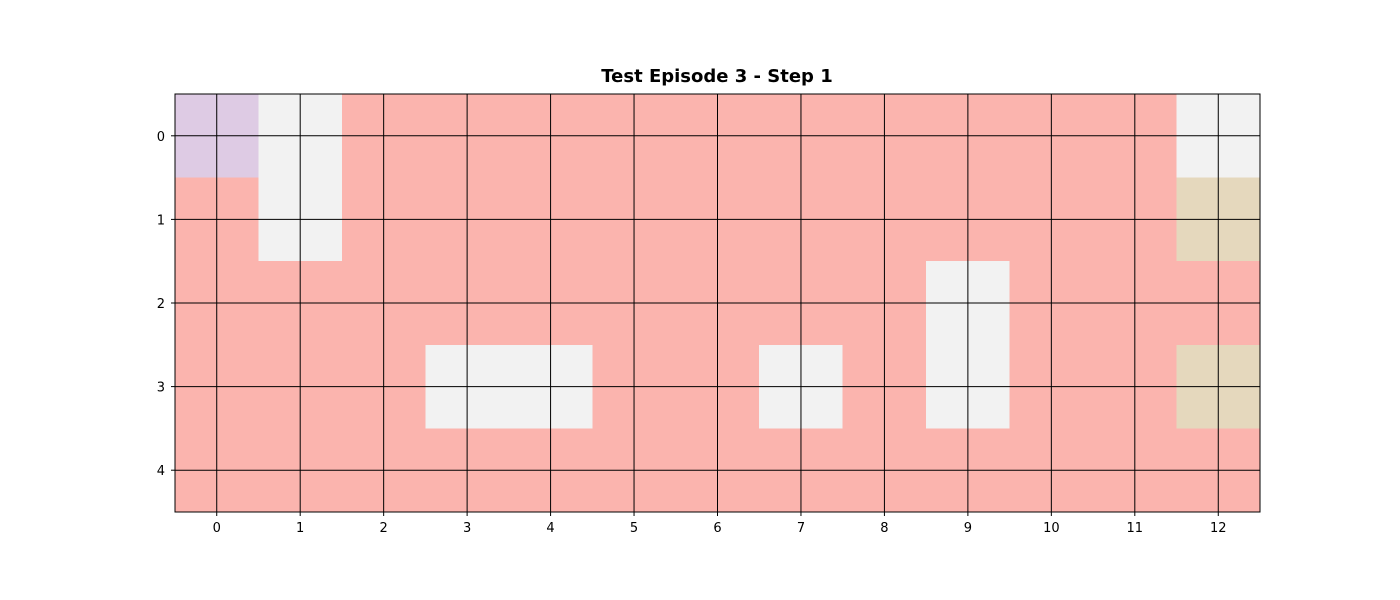  What do you see at coordinates (161, 220) in the screenshot?
I see `y-tick-label-1: 1` at bounding box center [161, 220].